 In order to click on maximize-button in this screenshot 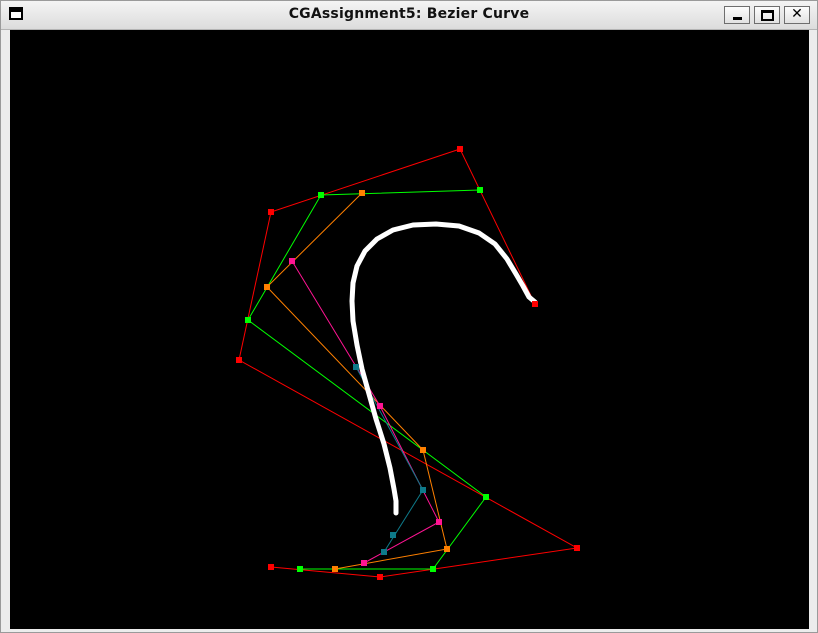, I will do `click(767, 15)`.